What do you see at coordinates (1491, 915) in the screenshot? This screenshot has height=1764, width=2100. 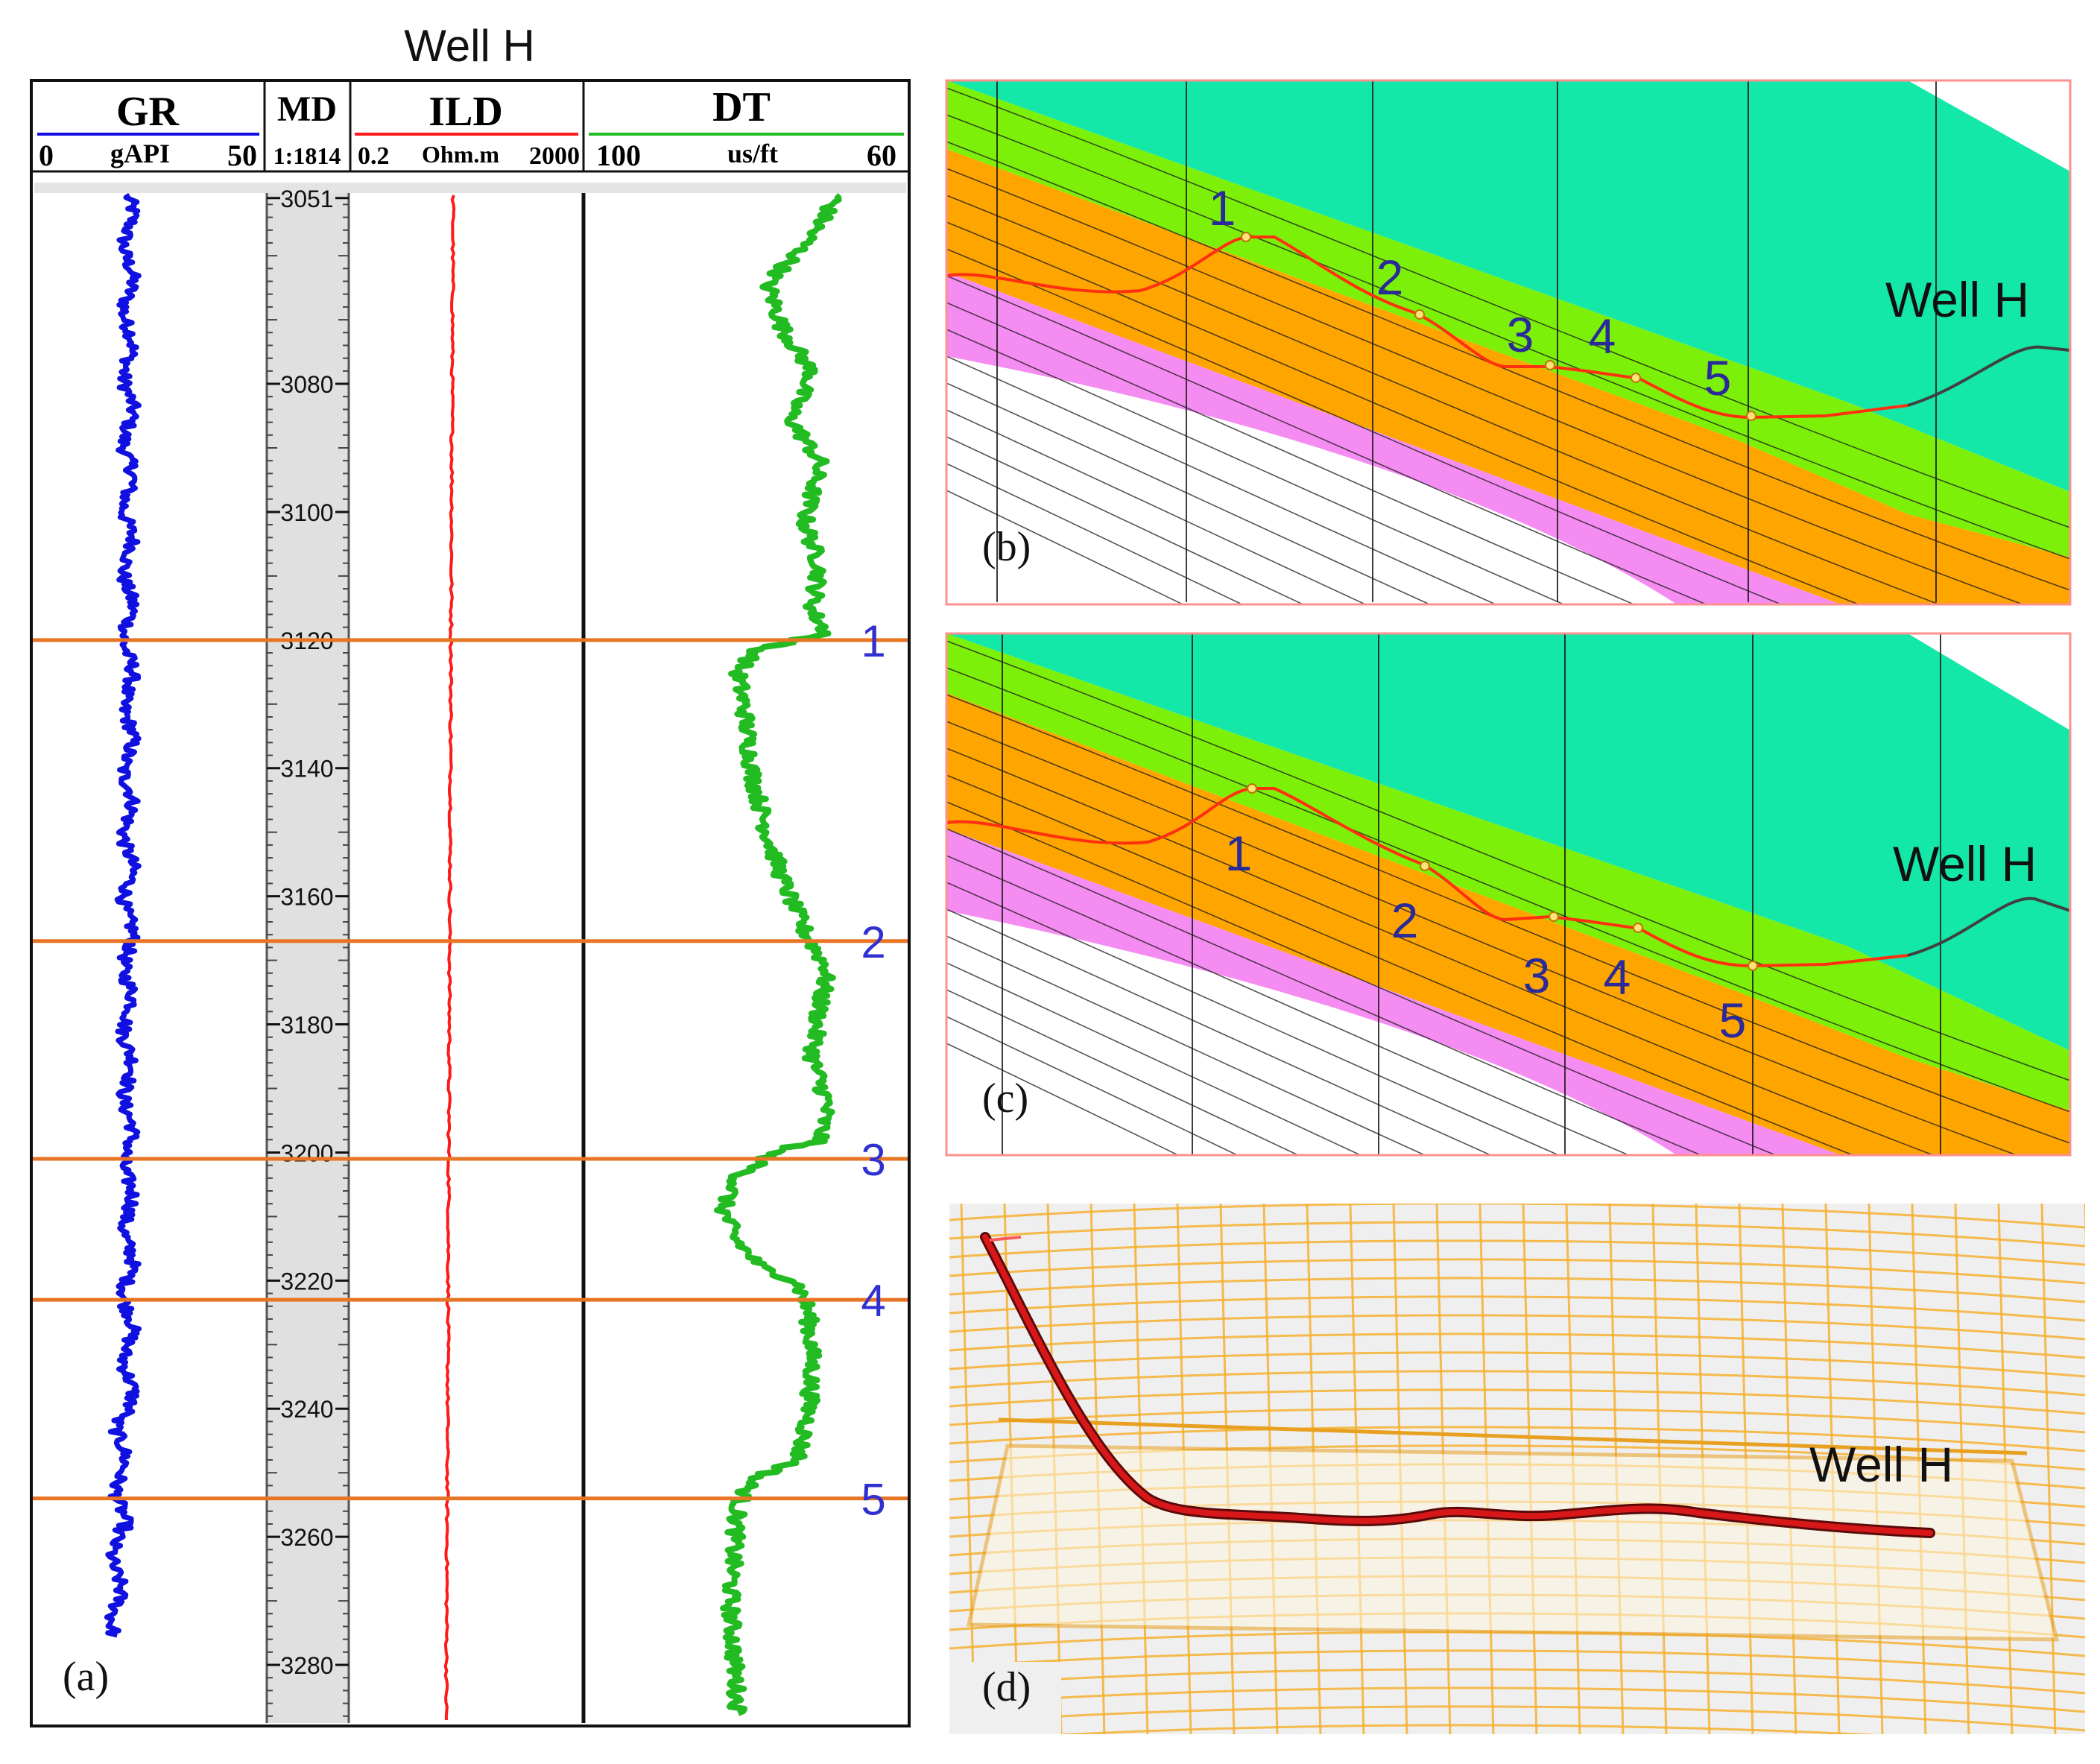 I see `panel-c-points: 1 2 3 4 5` at bounding box center [1491, 915].